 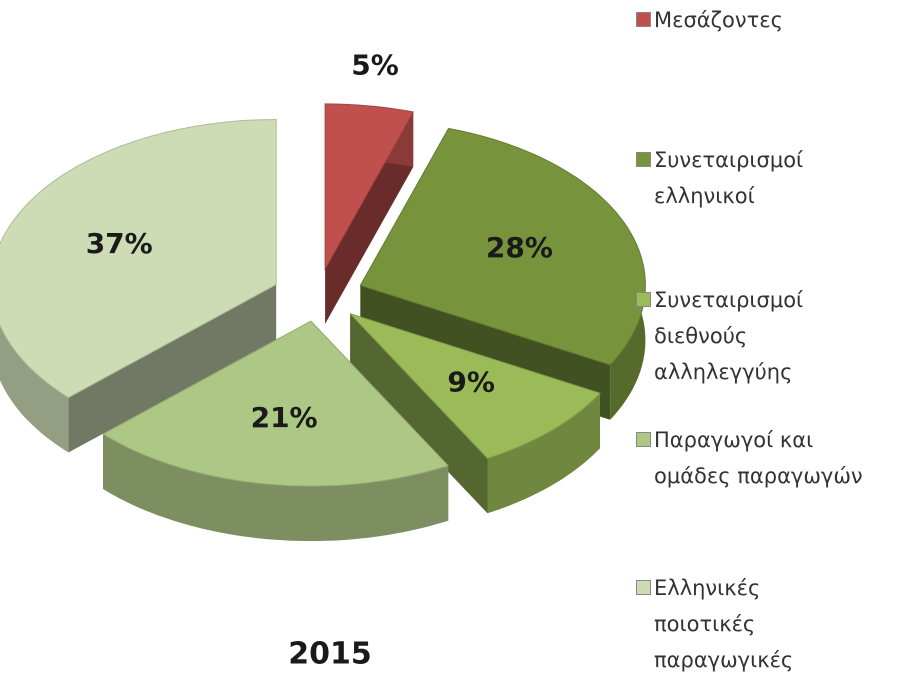 I want to click on legend-item: Ελληνικές ποιοτικές παραγωγικές μονάδες, so click(x=767, y=626).